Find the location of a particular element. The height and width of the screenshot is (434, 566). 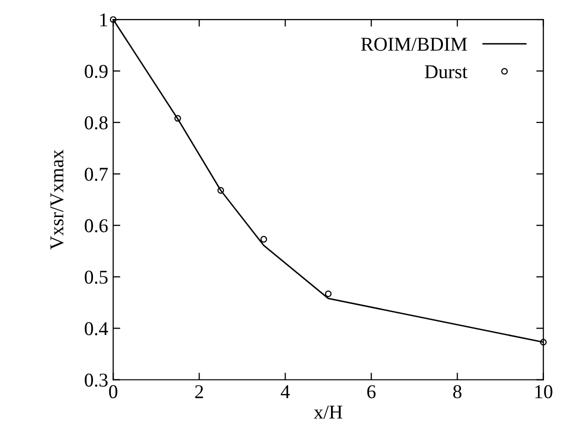

x-tick-label: 4 is located at coordinates (285, 391).